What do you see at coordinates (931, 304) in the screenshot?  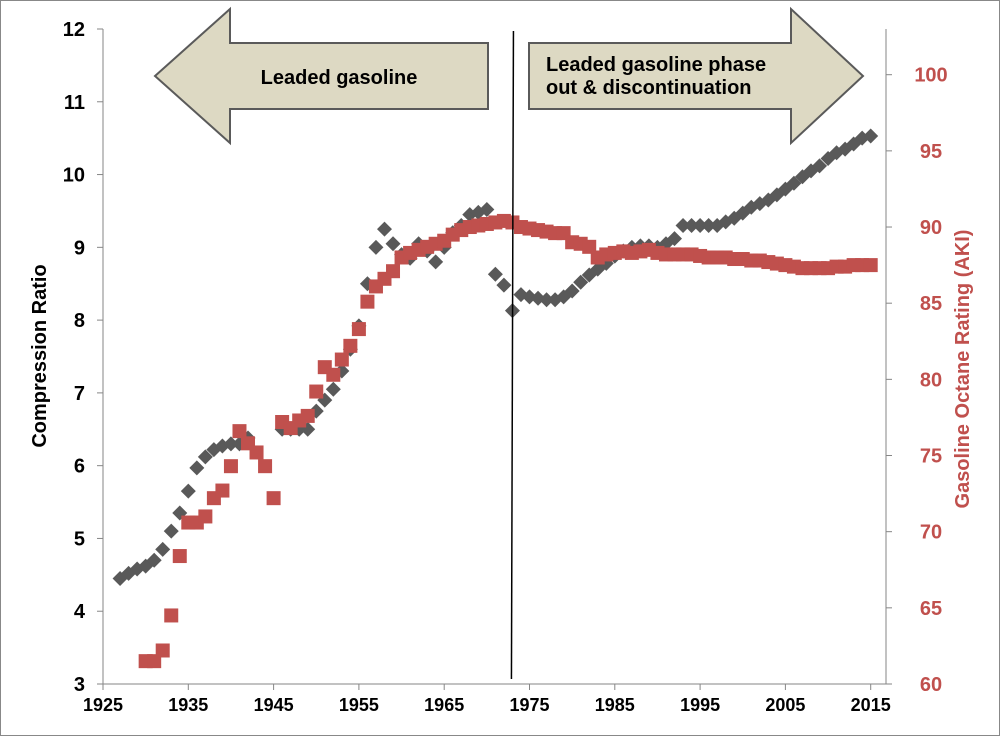 I see `y2-tick-label: 85` at bounding box center [931, 304].